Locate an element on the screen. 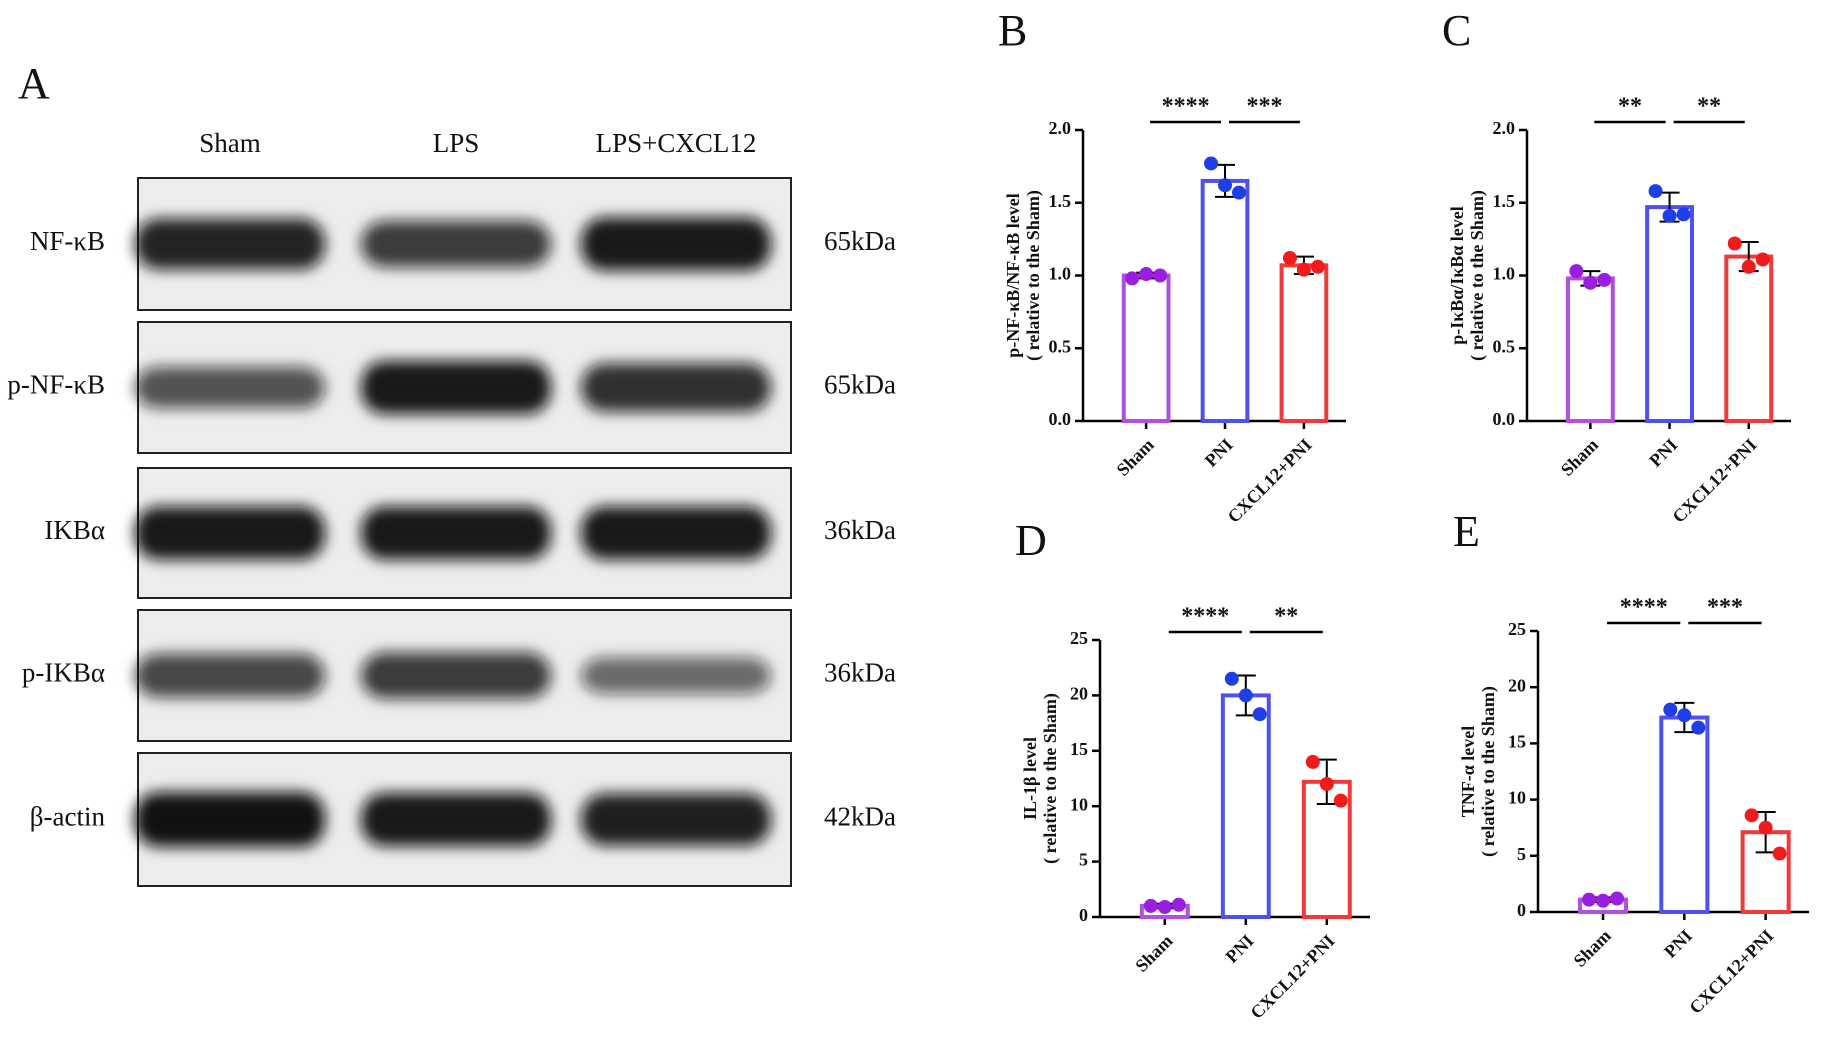  row-label: p-NF-κB is located at coordinates (56, 385).